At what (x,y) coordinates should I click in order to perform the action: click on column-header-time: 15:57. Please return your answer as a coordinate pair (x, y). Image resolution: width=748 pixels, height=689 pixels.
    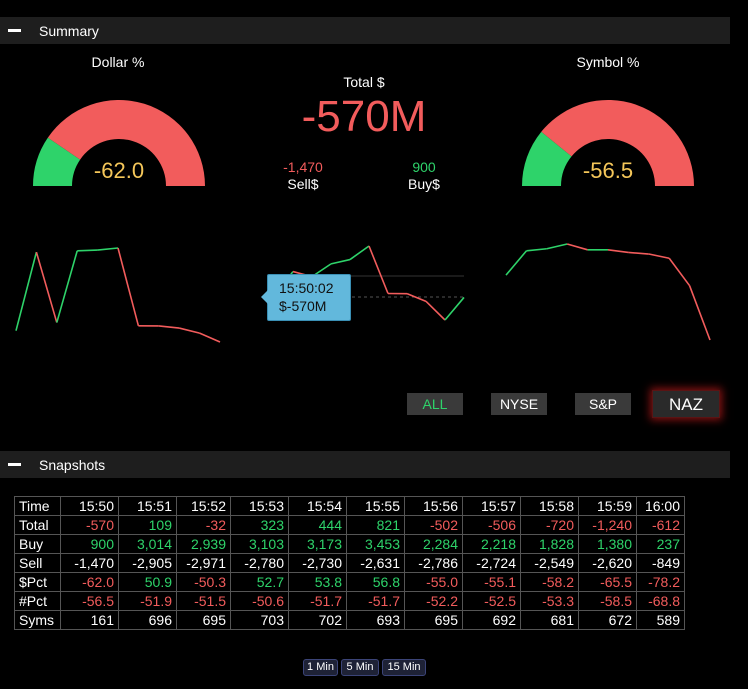
    Looking at the image, I should click on (491, 506).